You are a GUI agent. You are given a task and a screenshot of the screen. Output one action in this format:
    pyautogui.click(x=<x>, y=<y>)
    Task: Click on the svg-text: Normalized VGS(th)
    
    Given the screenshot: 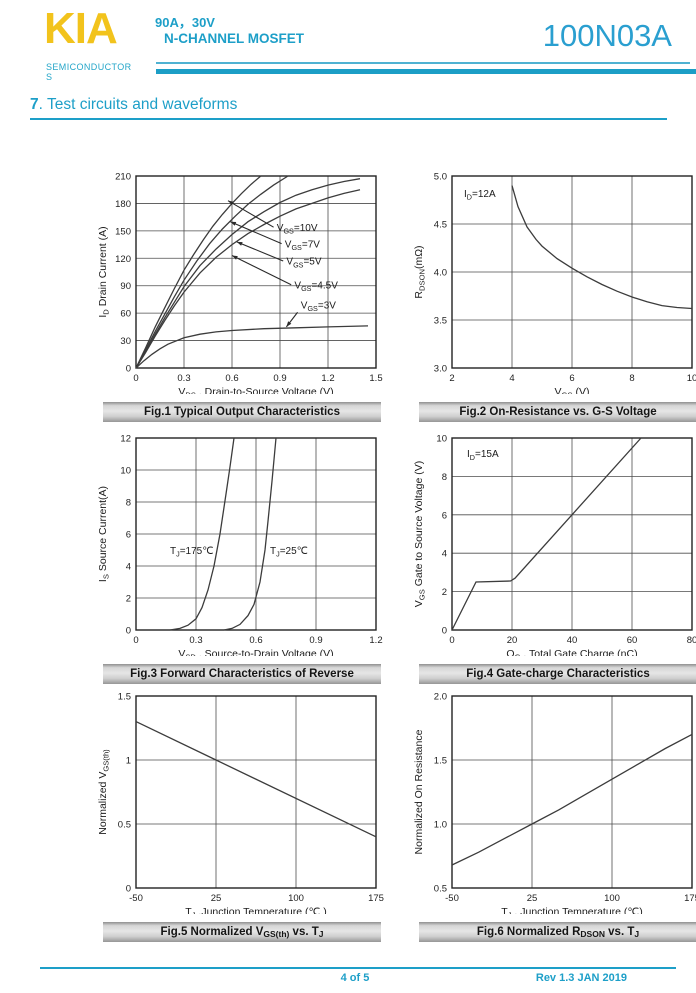 What is the action you would take?
    pyautogui.click(x=104, y=792)
    